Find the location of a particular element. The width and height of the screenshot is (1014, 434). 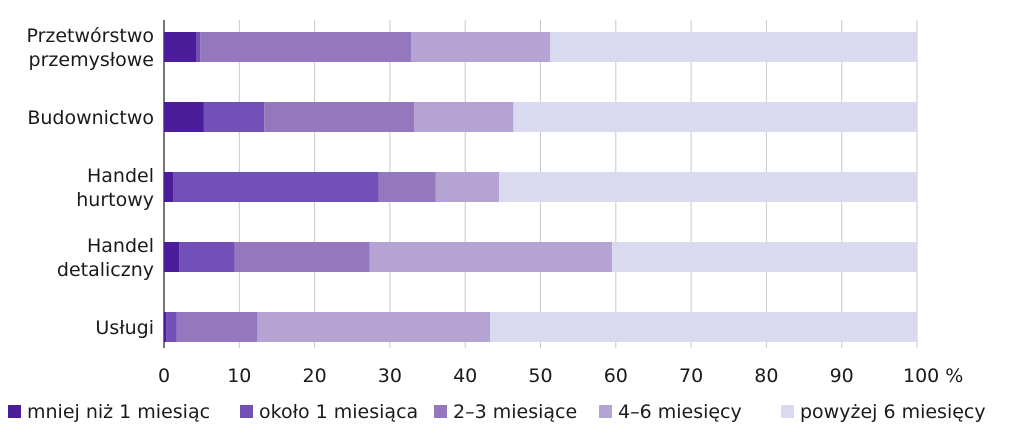

category-label: detaliczny is located at coordinates (105, 270).